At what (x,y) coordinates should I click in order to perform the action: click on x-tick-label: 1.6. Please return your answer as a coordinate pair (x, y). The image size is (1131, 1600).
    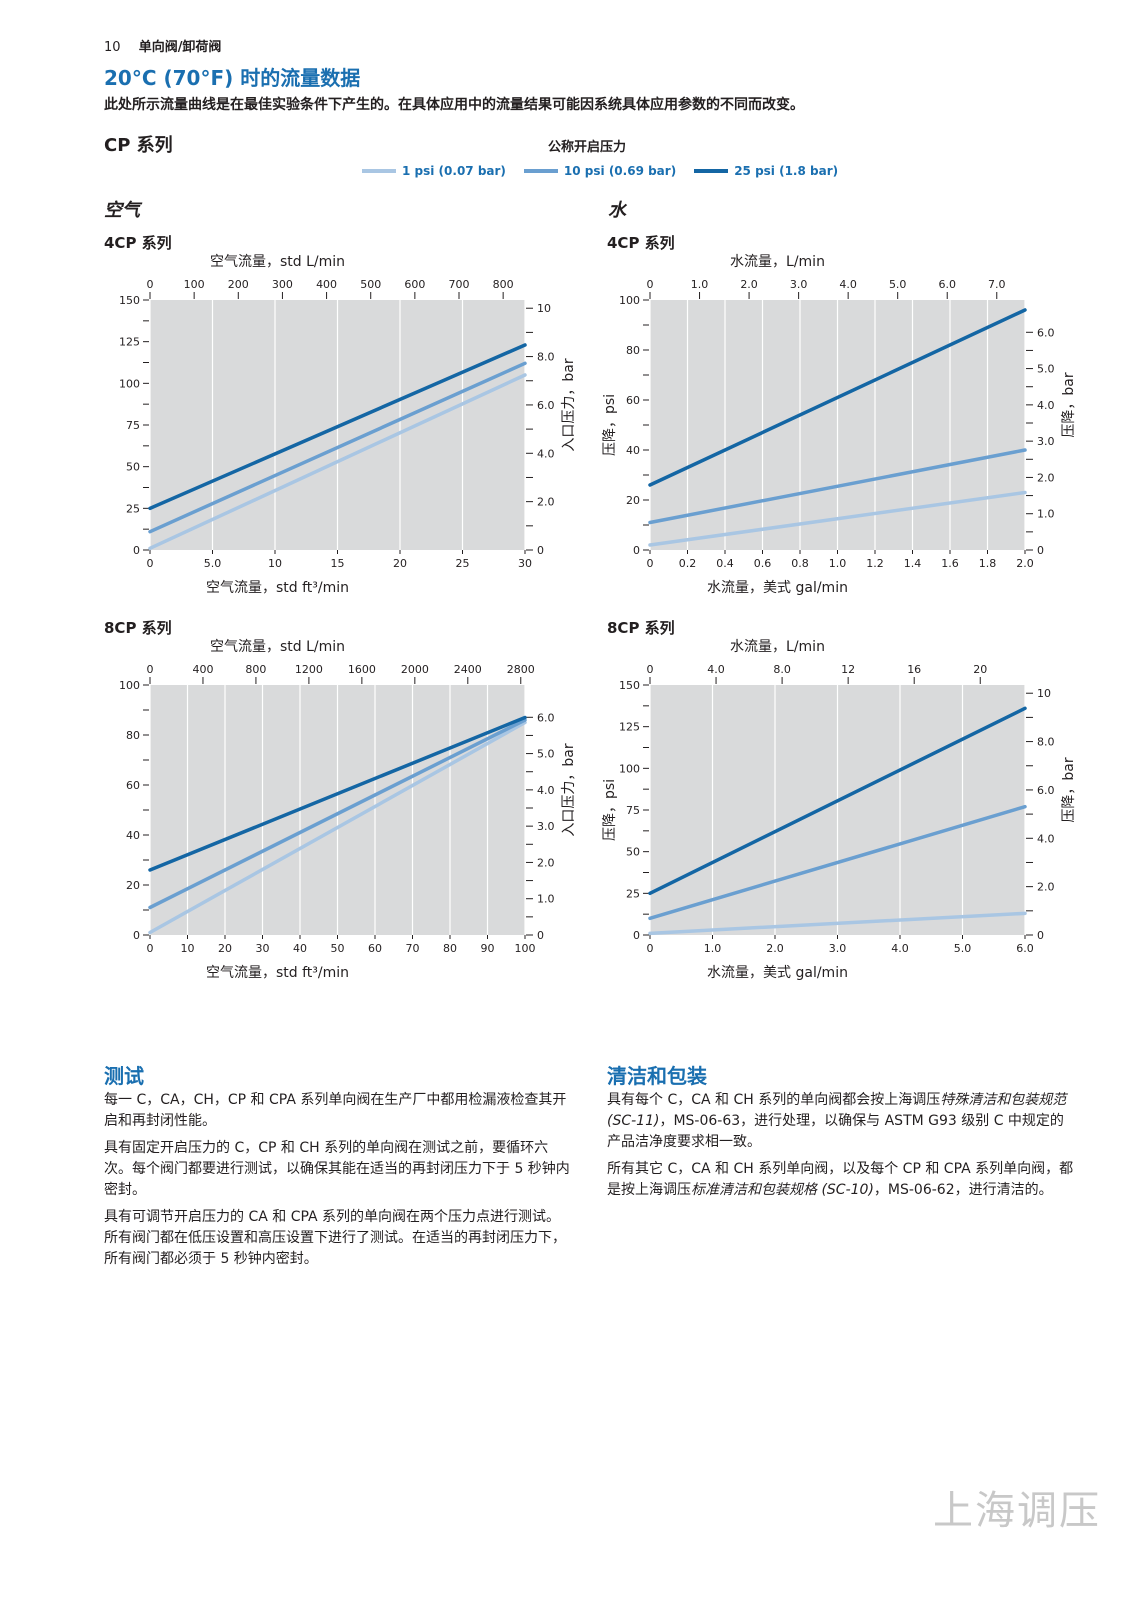
    Looking at the image, I should click on (950, 563).